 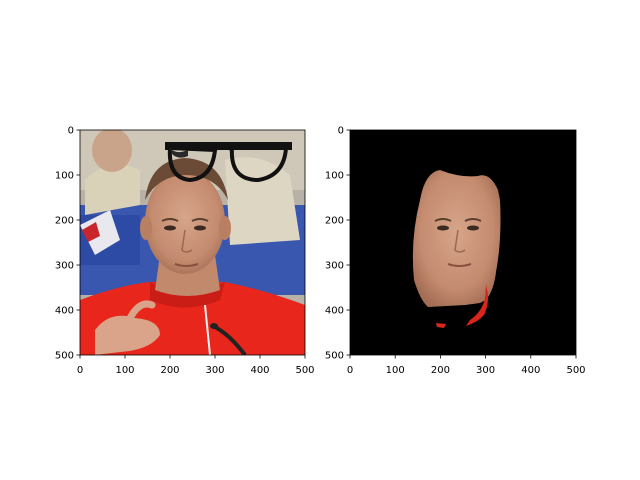 What do you see at coordinates (575, 370) in the screenshot?
I see `right-xtick-label: 500` at bounding box center [575, 370].